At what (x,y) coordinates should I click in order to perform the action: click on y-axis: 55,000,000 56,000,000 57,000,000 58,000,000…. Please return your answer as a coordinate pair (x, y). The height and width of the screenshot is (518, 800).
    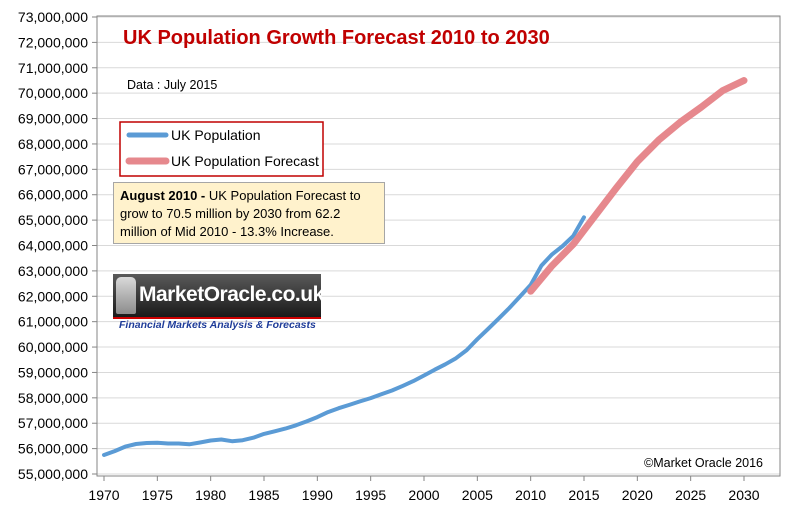
    Looking at the image, I should click on (57, 245).